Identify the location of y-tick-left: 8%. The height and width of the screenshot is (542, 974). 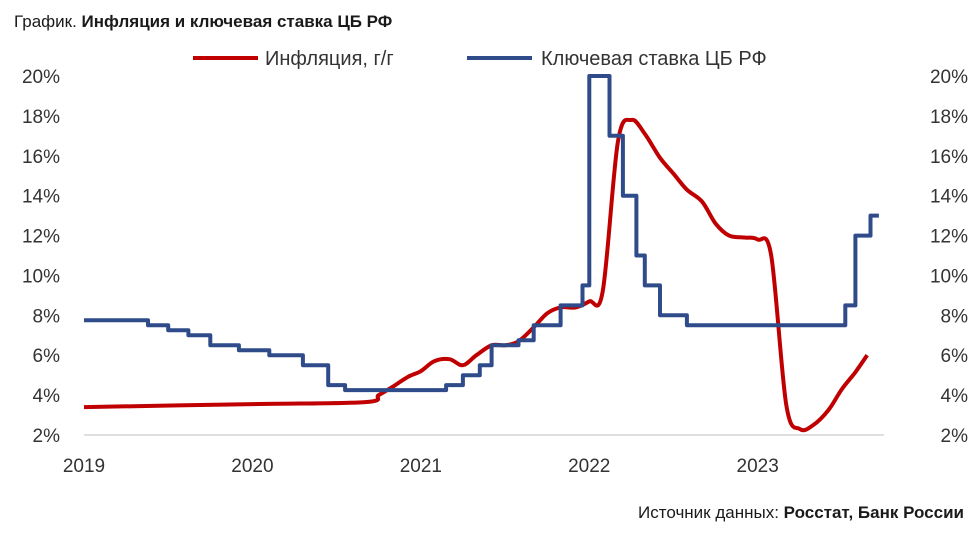
(47, 316).